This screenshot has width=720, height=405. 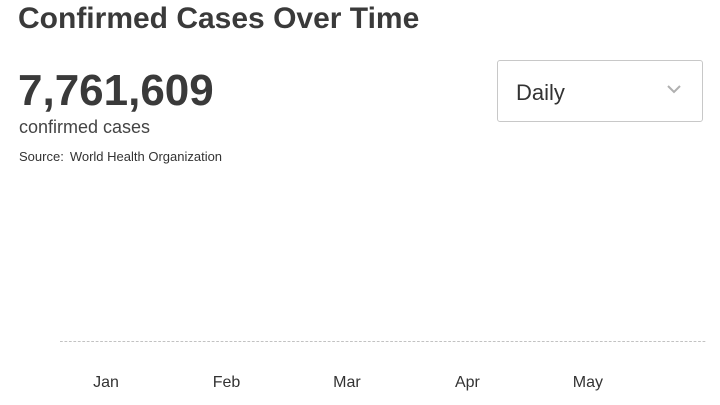 I want to click on chevron-down-icon, so click(x=674, y=89).